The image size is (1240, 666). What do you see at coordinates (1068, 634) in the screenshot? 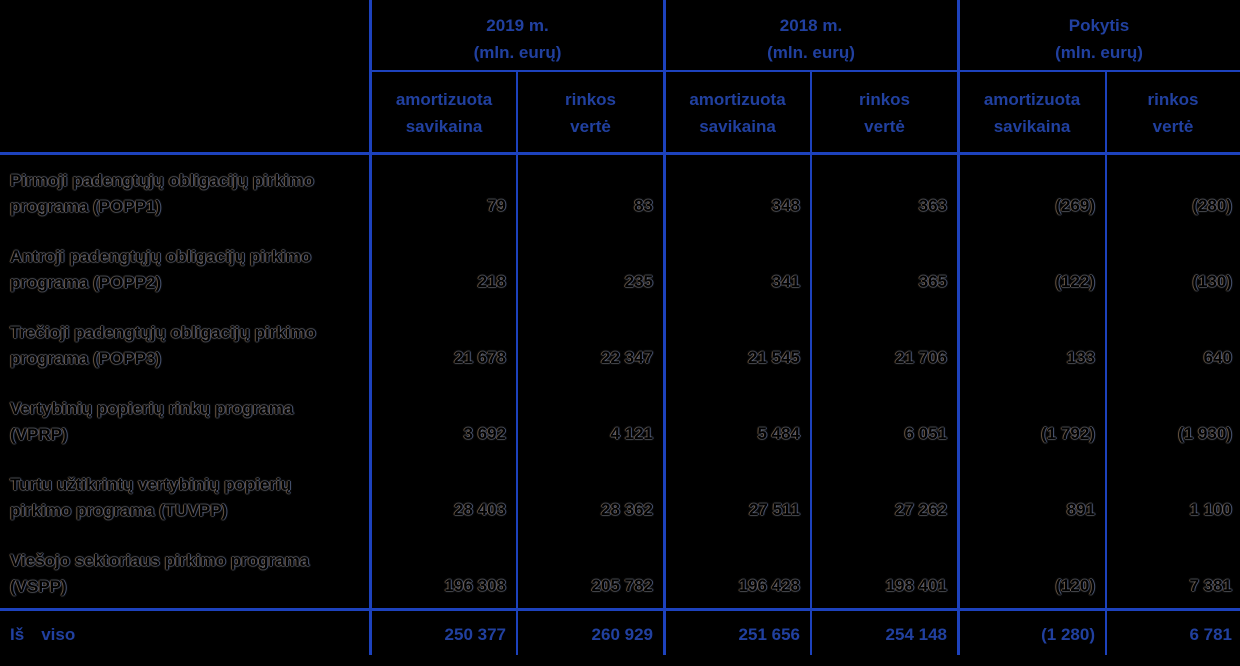
I see `total-value-cell: (1 280)` at bounding box center [1068, 634].